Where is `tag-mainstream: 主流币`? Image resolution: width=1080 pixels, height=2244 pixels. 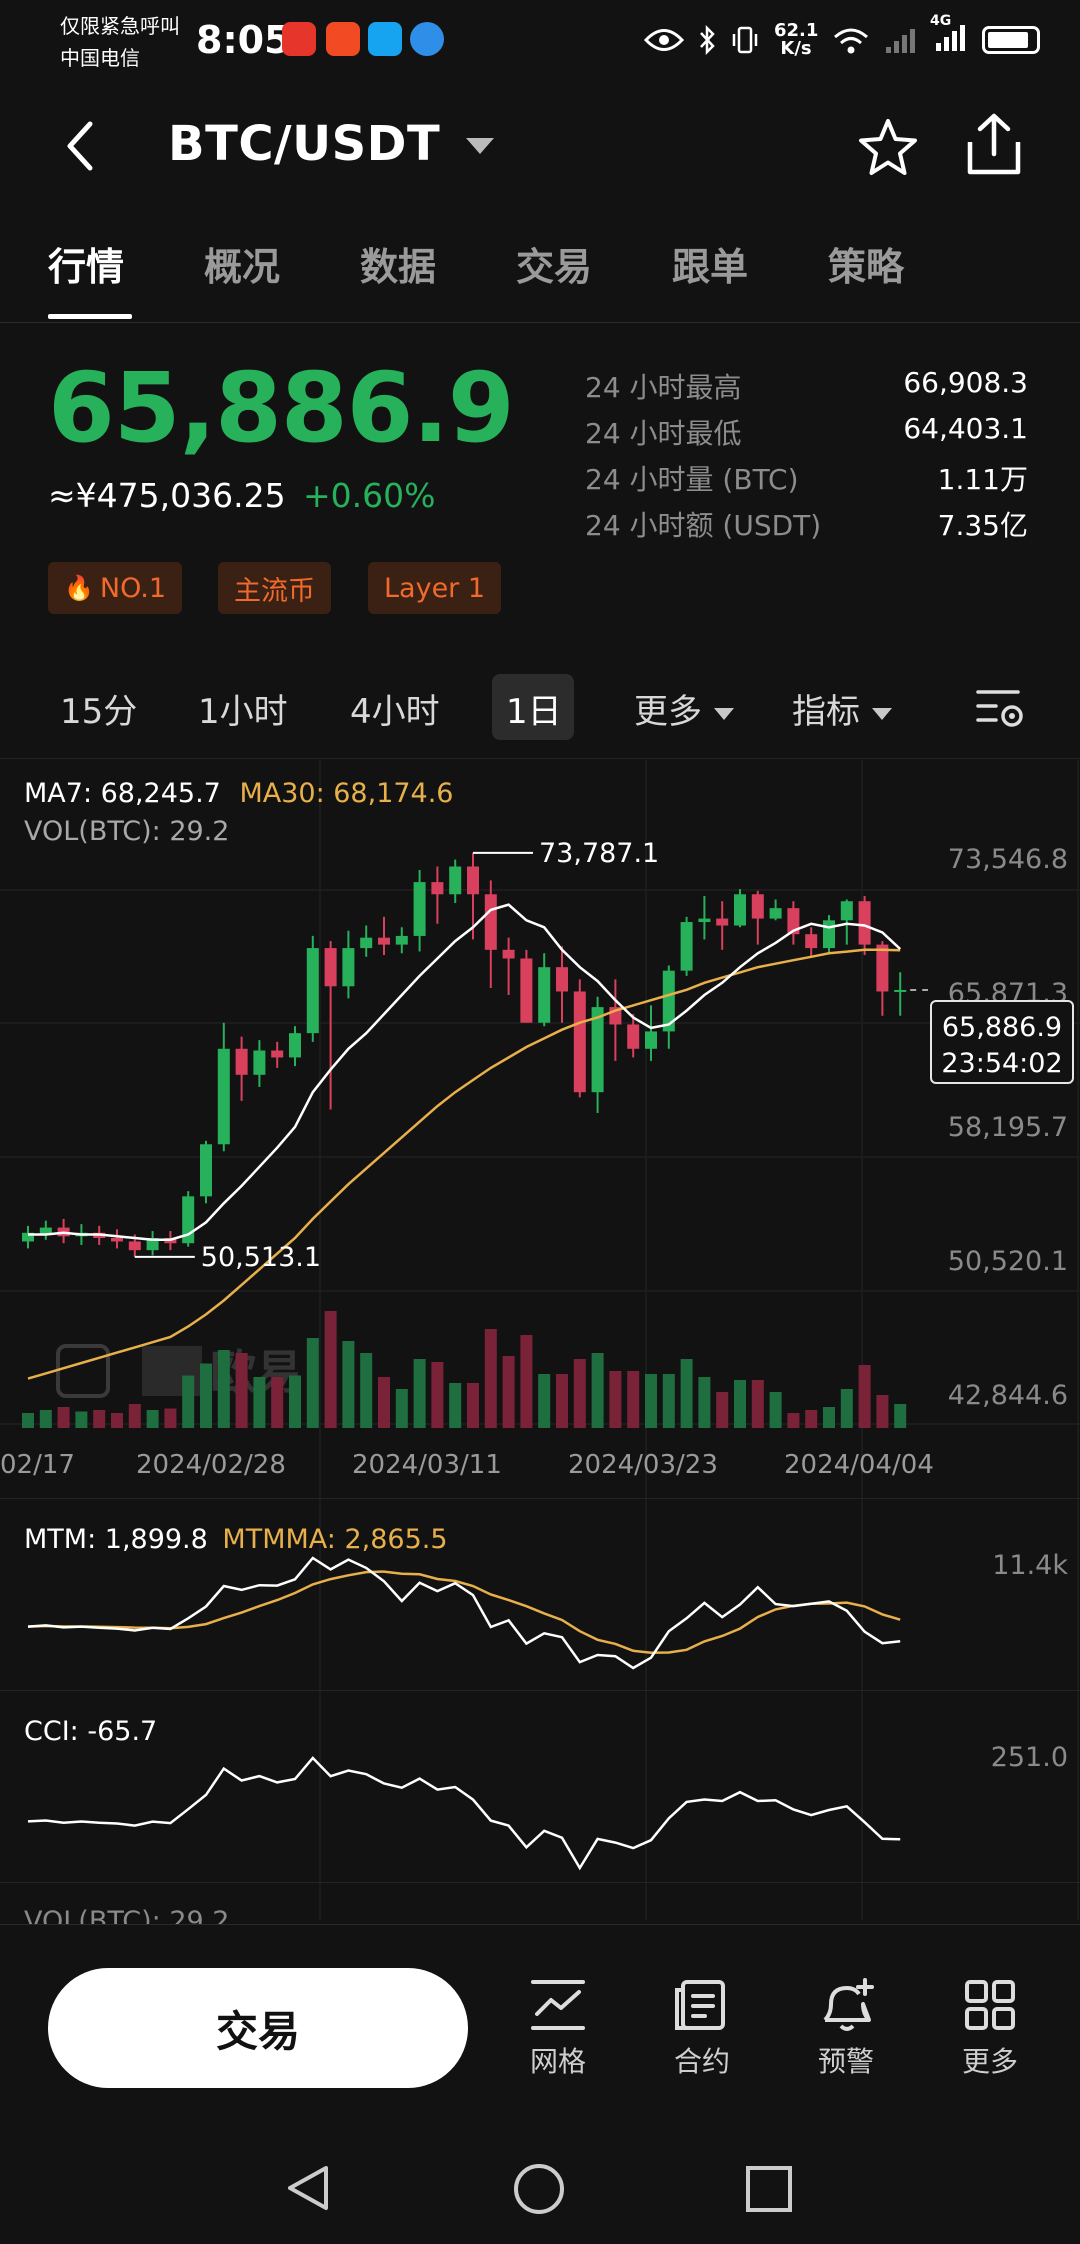 tag-mainstream: 主流币 is located at coordinates (274, 588).